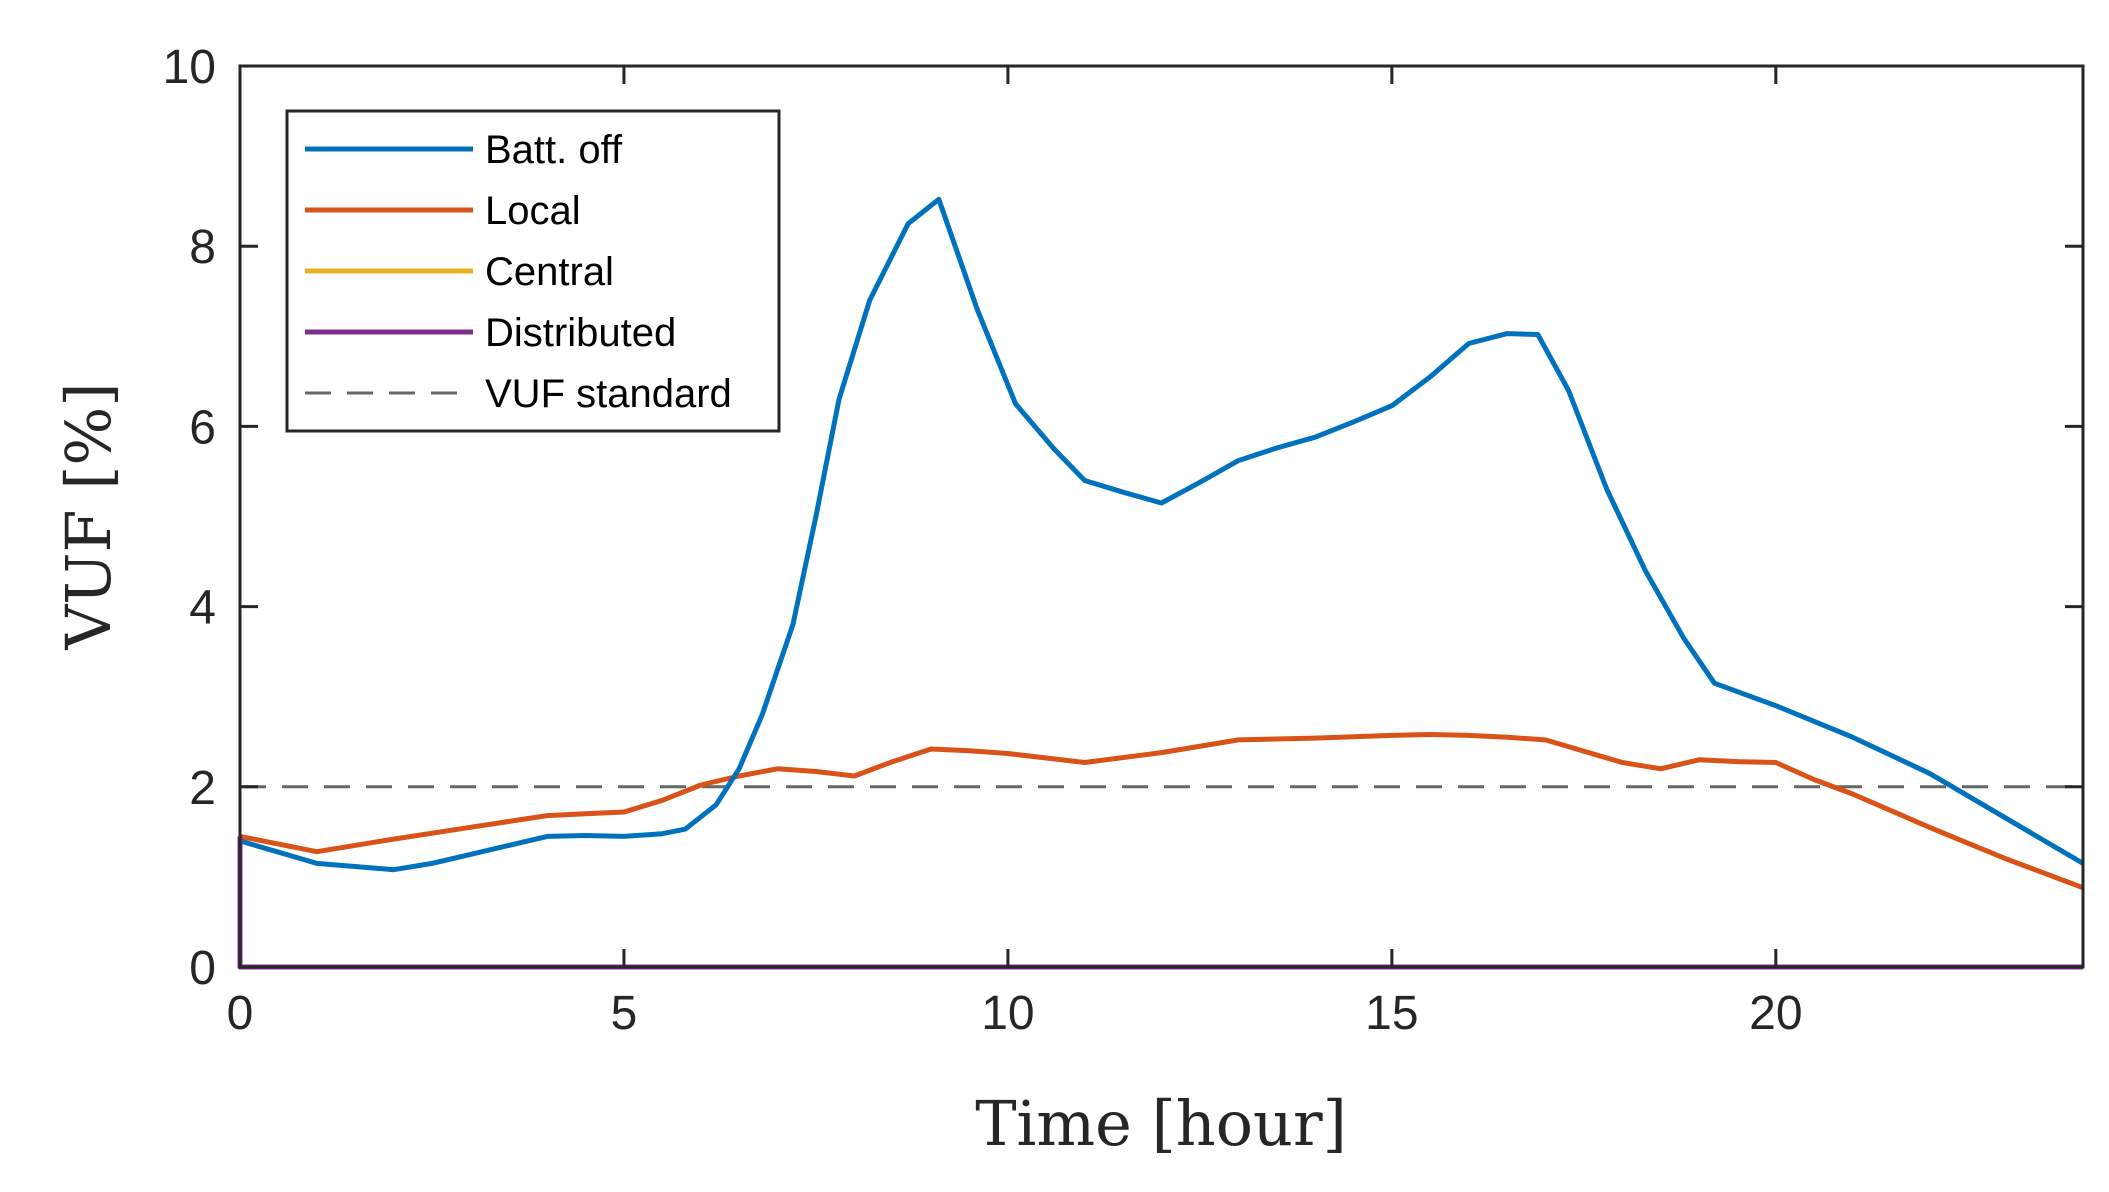 This screenshot has width=2109, height=1192. What do you see at coordinates (580, 333) in the screenshot?
I see `legend-label: Distributed` at bounding box center [580, 333].